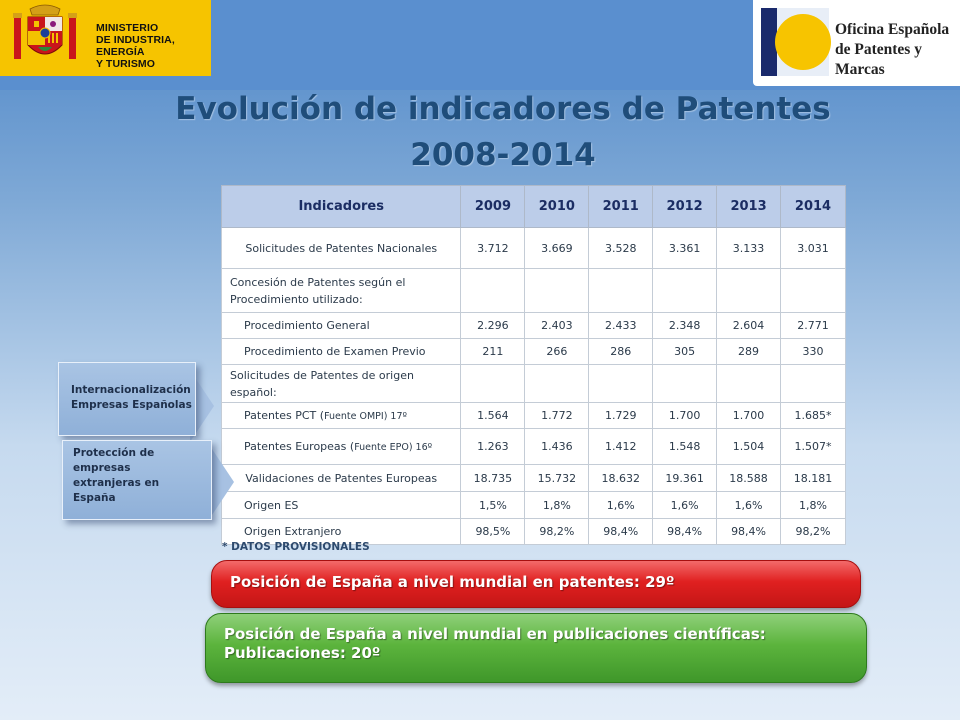  I want to click on table-cell: 286, so click(621, 351).